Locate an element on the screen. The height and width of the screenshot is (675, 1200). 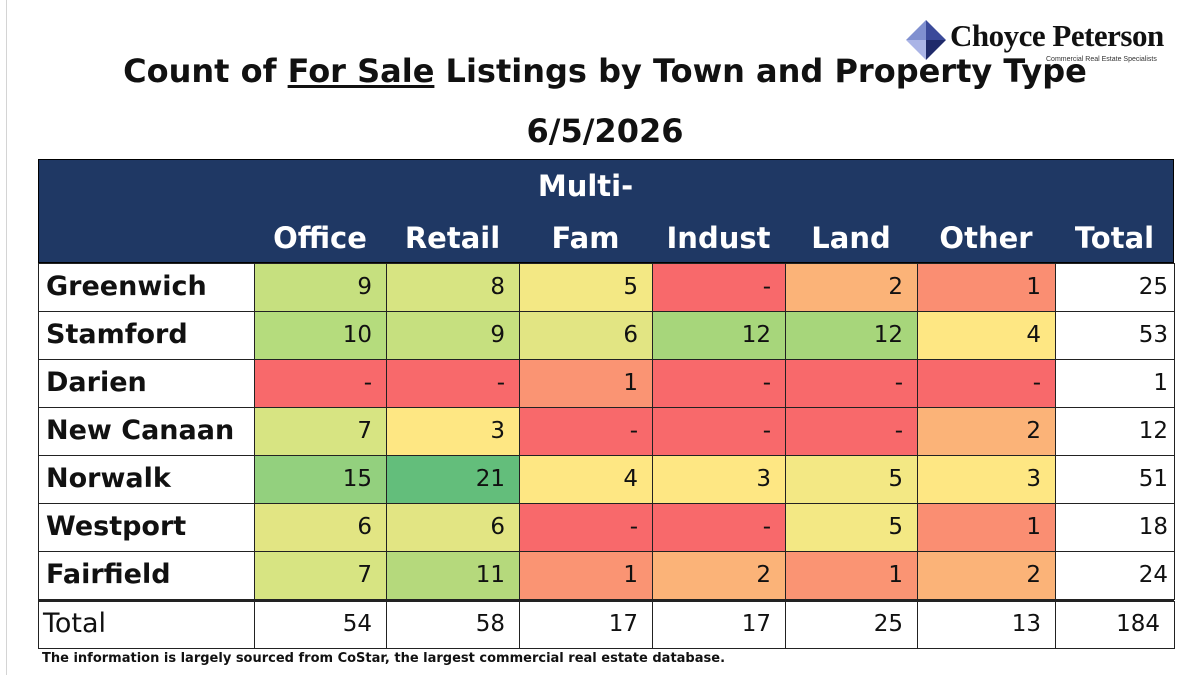
brand-name: Choyce Peterson is located at coordinates (1057, 35).